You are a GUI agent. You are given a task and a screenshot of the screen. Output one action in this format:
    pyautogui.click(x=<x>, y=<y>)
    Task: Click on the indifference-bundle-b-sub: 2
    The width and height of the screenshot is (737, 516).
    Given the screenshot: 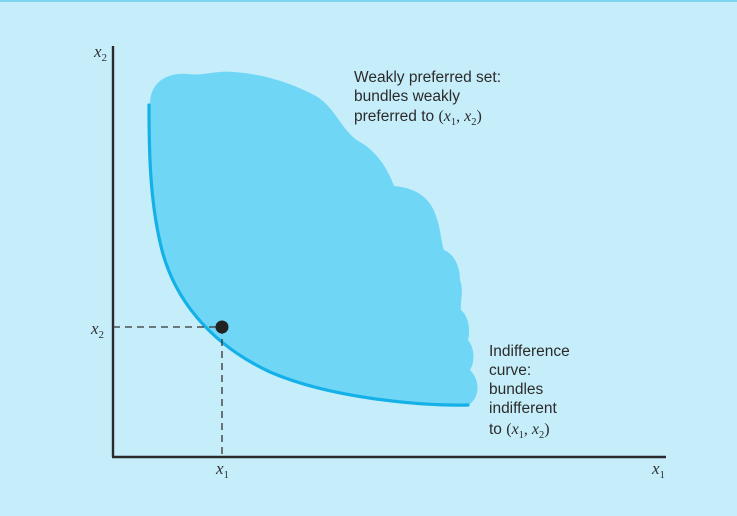 What is the action you would take?
    pyautogui.click(x=541, y=435)
    